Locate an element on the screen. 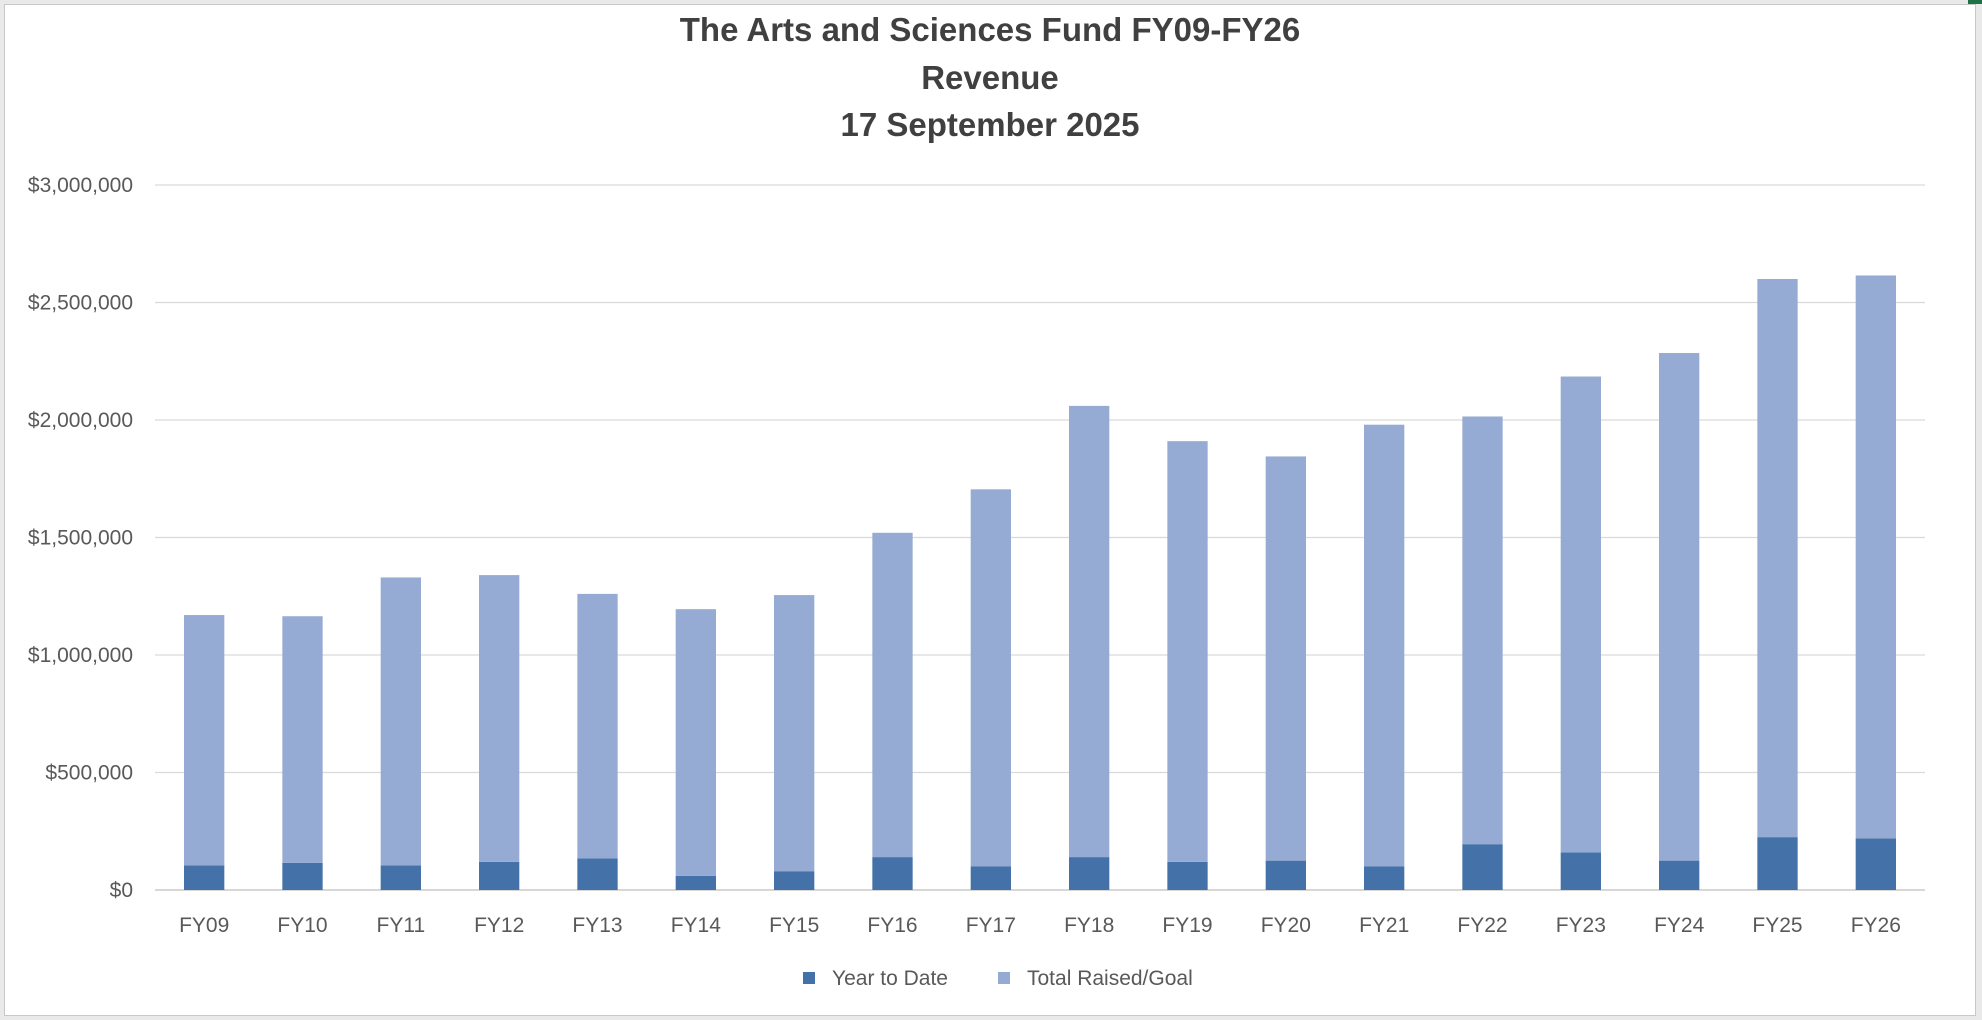 The width and height of the screenshot is (1982, 1020). x-tick-label: FY11 is located at coordinates (401, 925).